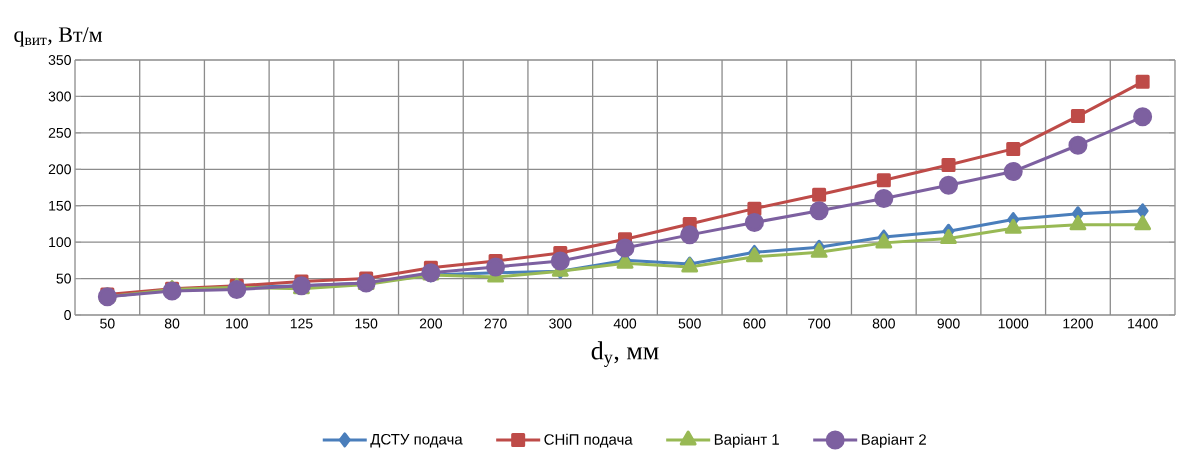 The height and width of the screenshot is (456, 1182). What do you see at coordinates (495, 323) in the screenshot?
I see `x-tick-label: 270` at bounding box center [495, 323].